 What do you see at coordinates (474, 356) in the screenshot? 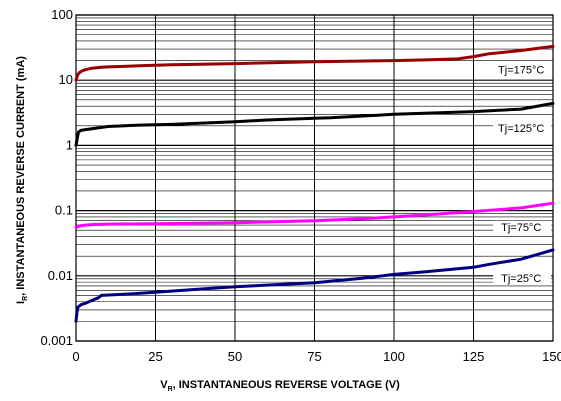
I see `x-tick-label: 125` at bounding box center [474, 356].